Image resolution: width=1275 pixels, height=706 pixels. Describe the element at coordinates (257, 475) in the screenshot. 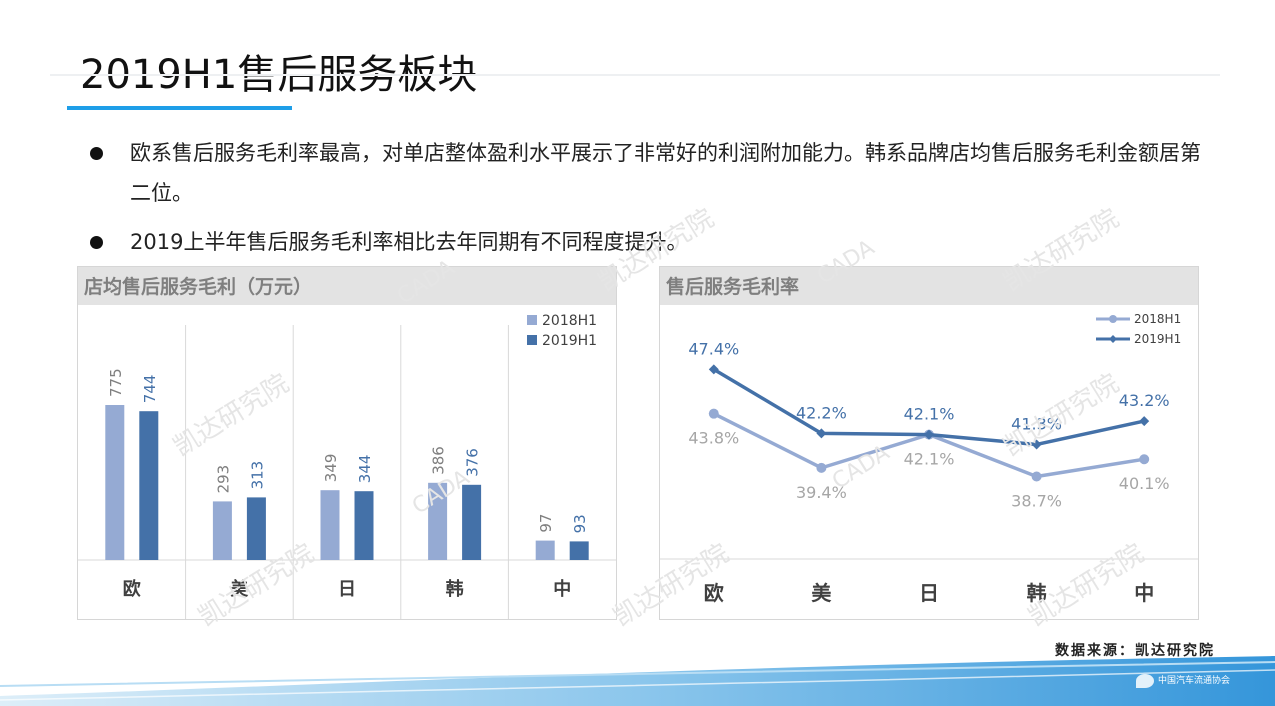

I see `data-label: 313` at that location.